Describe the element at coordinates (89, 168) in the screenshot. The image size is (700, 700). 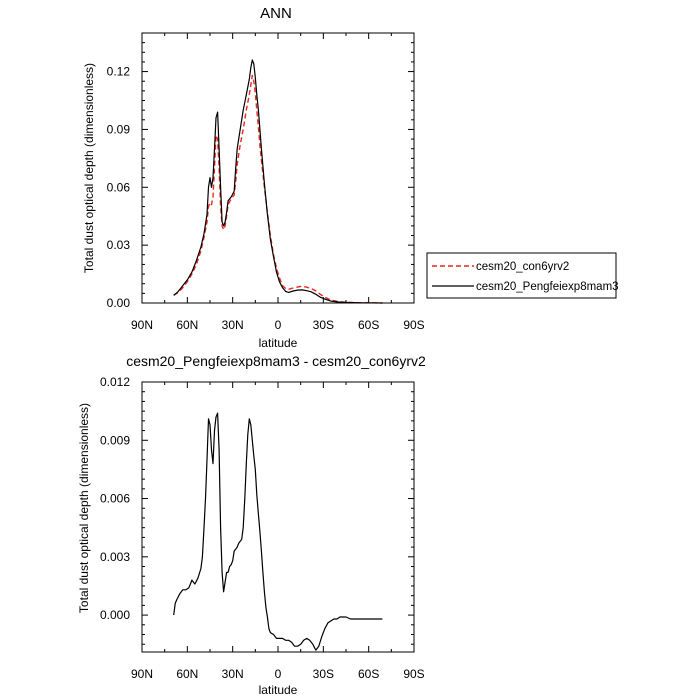
I see `top-chart-y-axis-label: Total dust optical depth (dimensionless)` at that location.